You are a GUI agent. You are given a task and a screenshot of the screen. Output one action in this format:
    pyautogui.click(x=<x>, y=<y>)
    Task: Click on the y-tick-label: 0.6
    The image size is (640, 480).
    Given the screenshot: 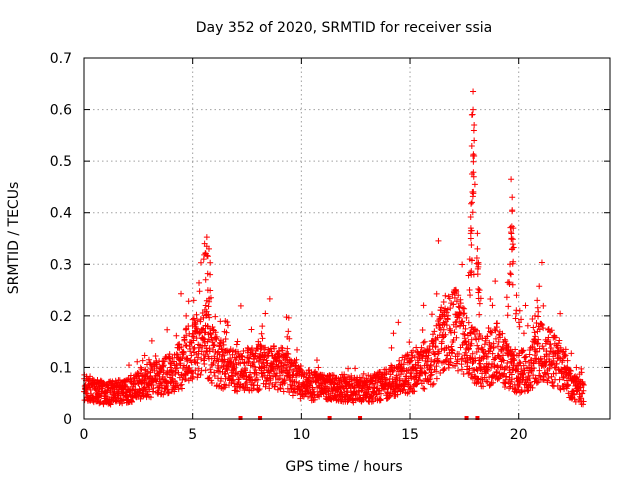 What is the action you would take?
    pyautogui.click(x=61, y=111)
    